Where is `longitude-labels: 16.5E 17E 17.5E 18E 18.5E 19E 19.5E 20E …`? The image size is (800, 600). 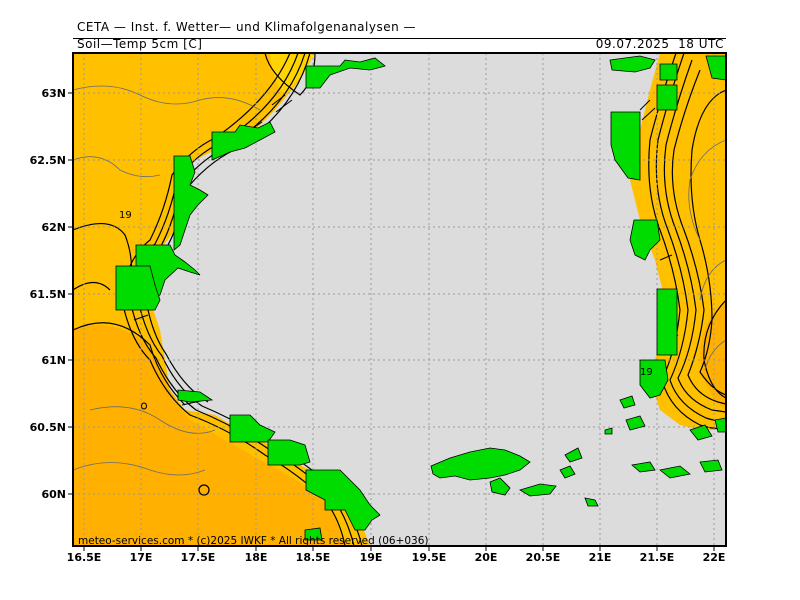 longitude-labels: 16.5E 17E 17.5E 18E 18.5E 19E 19.5E 20E … is located at coordinates (396, 557).